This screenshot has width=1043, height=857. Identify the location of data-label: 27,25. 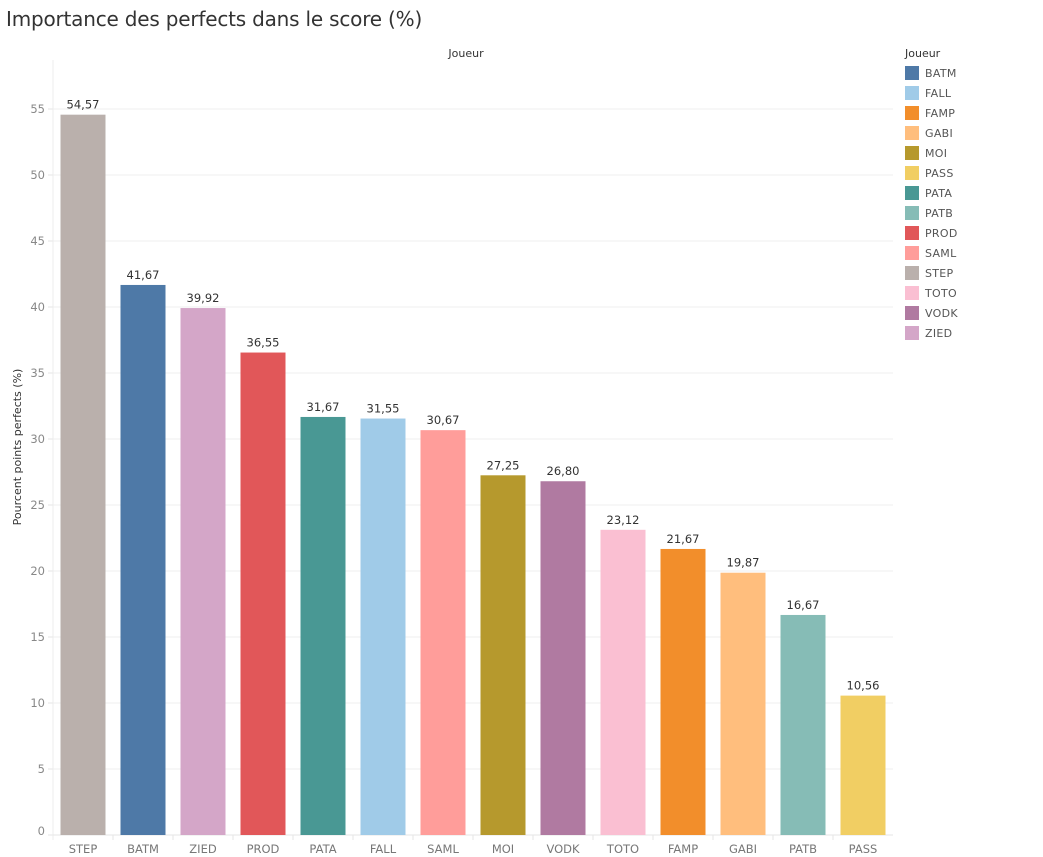
(503, 465).